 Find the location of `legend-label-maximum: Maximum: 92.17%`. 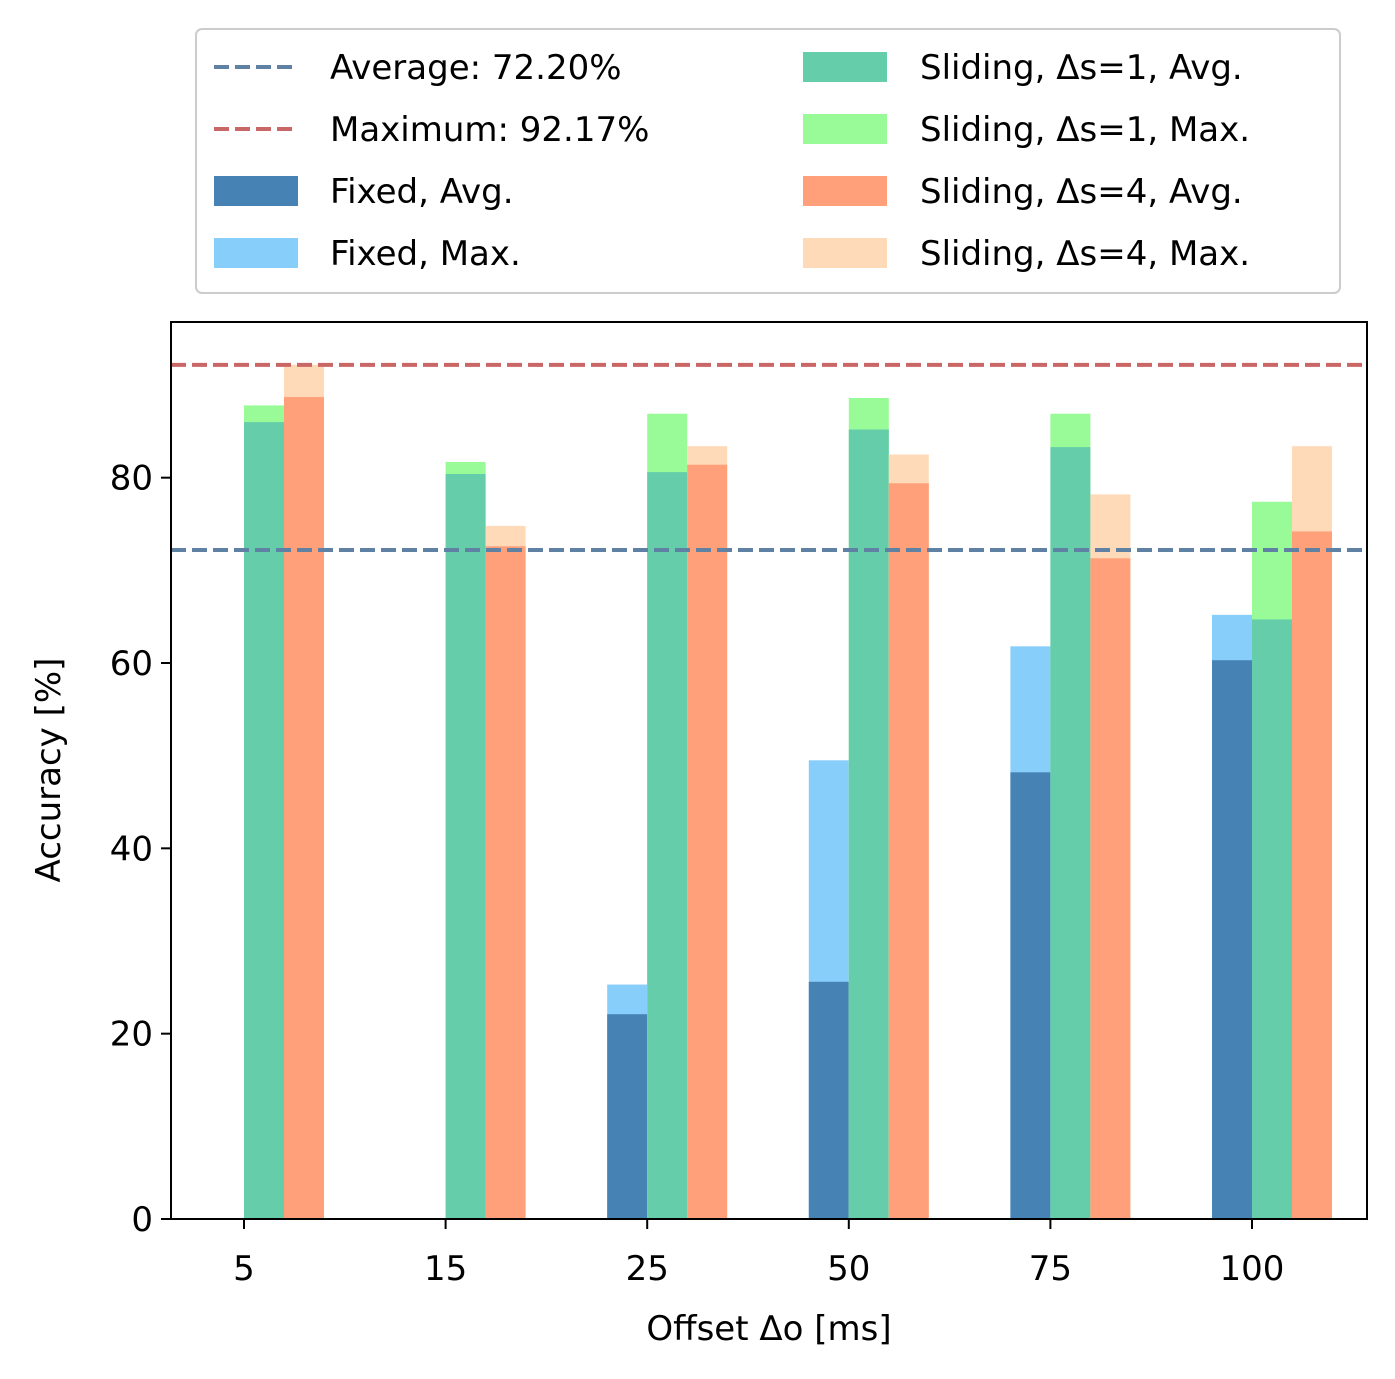

legend-label-maximum: Maximum: 92.17% is located at coordinates (489, 130).